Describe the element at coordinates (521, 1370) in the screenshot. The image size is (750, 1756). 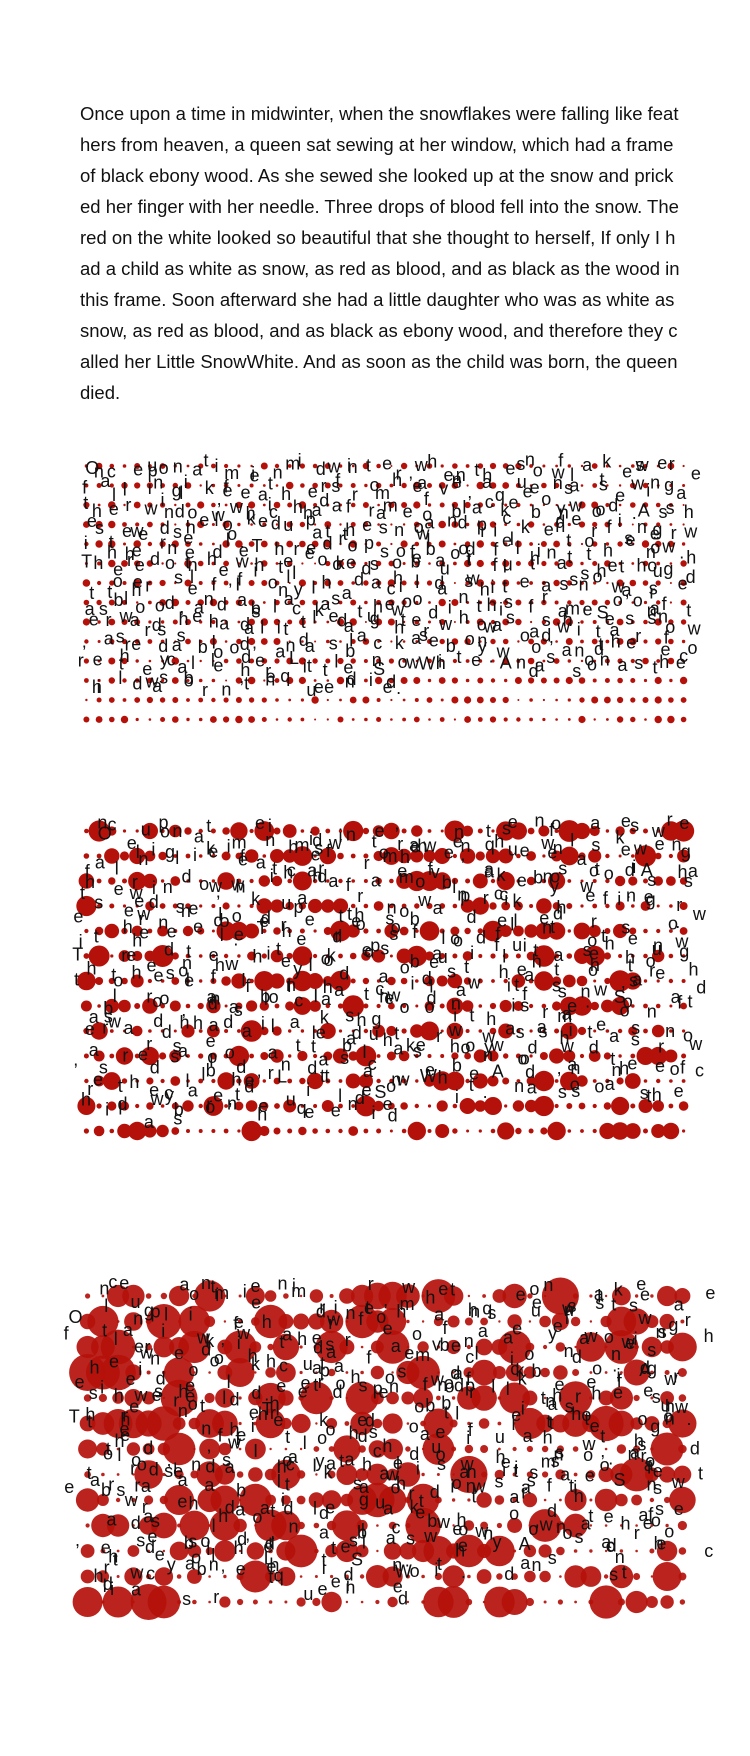
I see `scattered-letter: k` at that location.